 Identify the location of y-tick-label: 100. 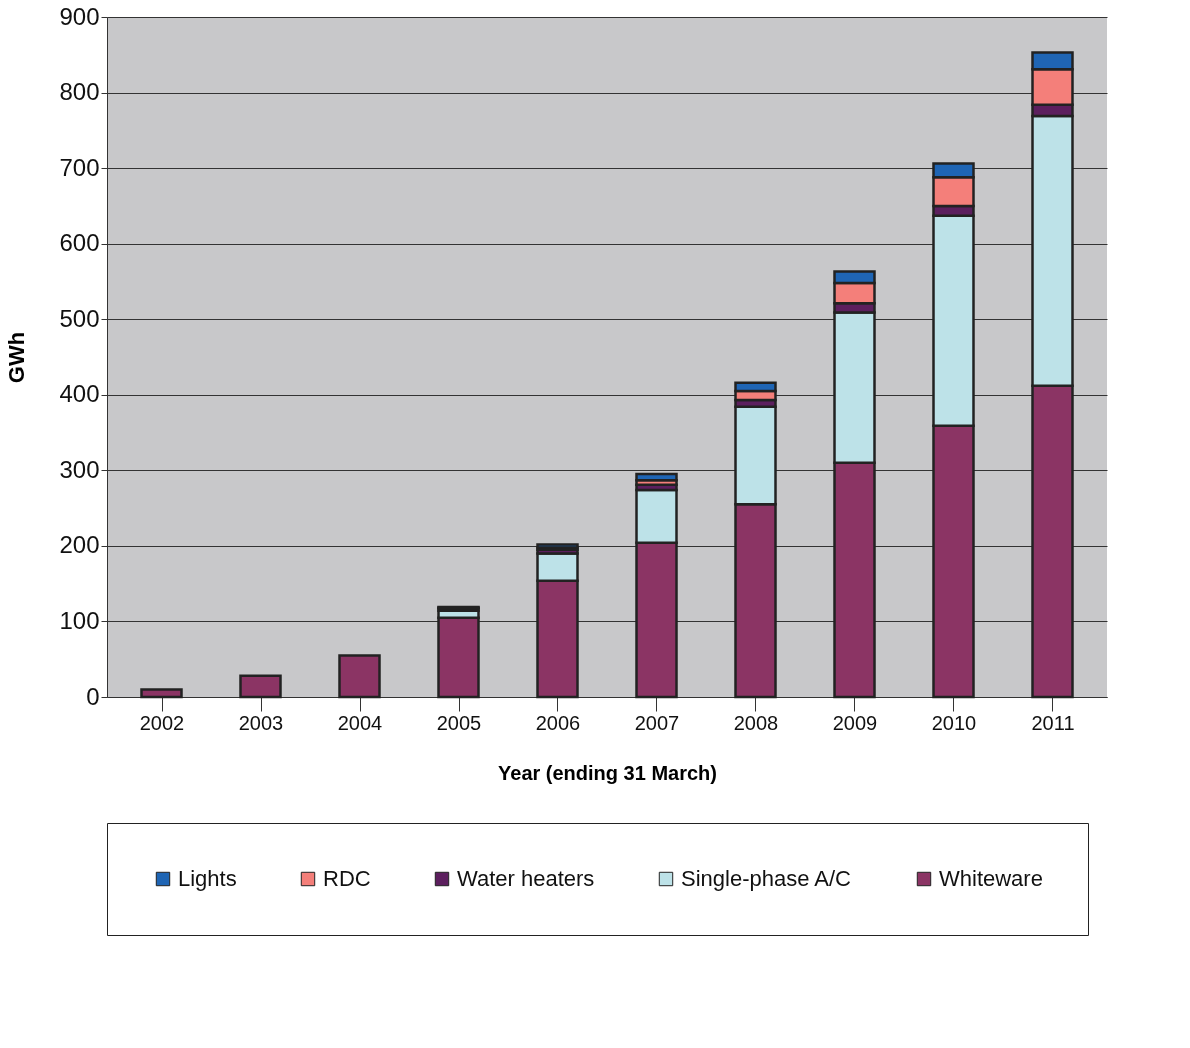
(79, 620).